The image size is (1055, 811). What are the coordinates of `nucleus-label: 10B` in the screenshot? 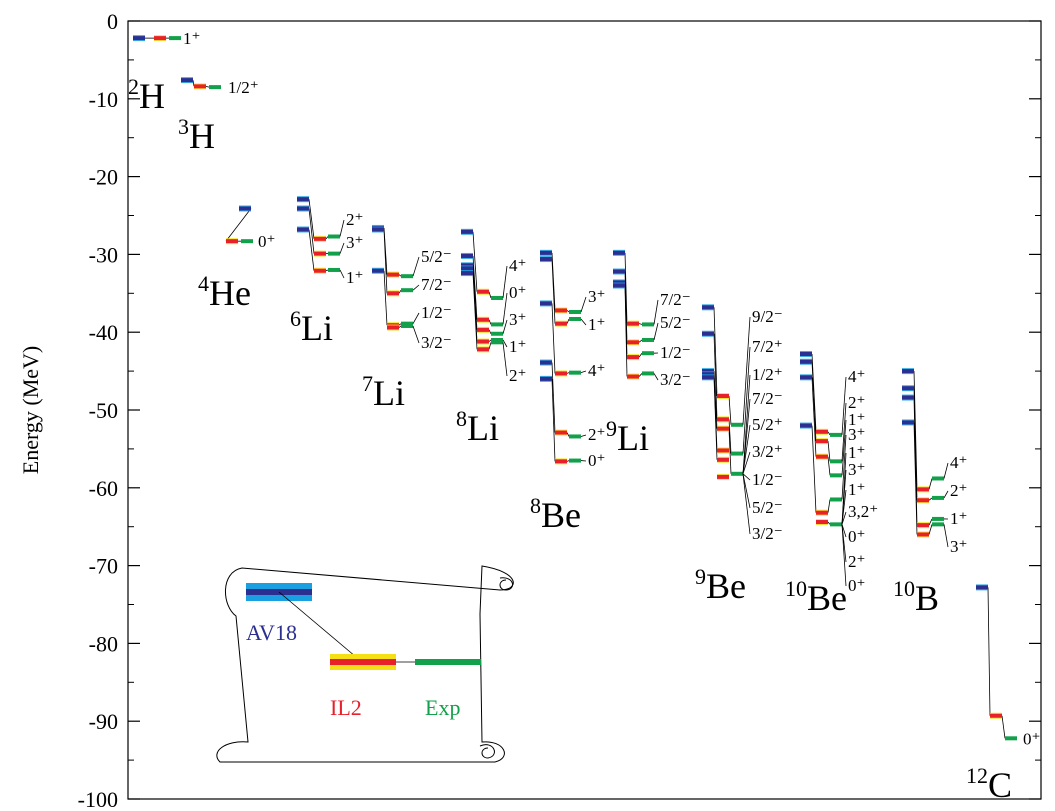 It's located at (916, 597).